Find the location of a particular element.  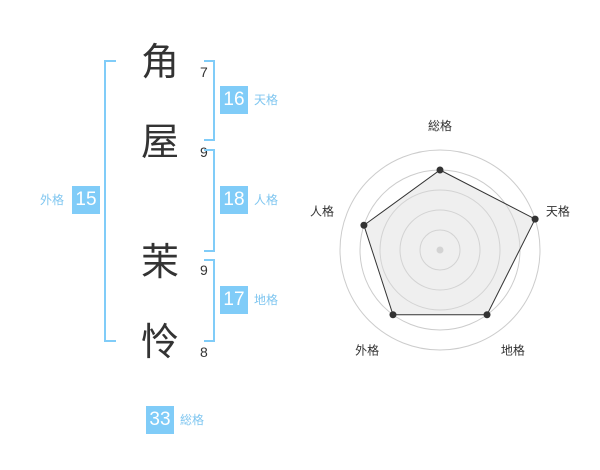

jinkaku-label: 人格 is located at coordinates (266, 200).